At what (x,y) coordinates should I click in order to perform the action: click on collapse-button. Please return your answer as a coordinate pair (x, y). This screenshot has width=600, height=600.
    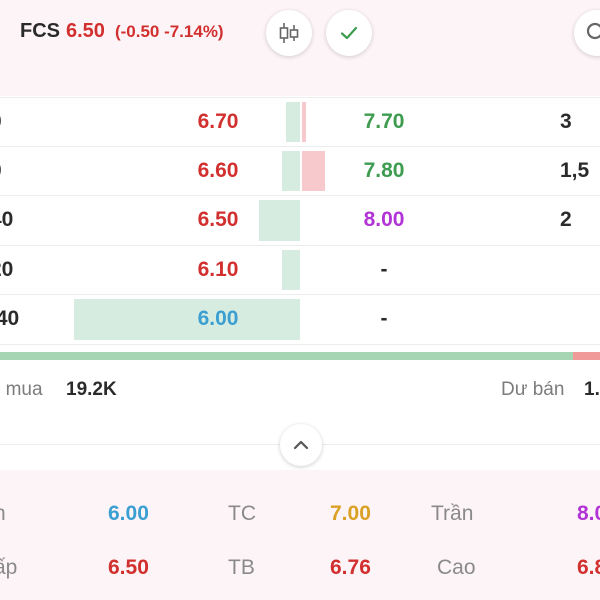
    Looking at the image, I should click on (301, 445).